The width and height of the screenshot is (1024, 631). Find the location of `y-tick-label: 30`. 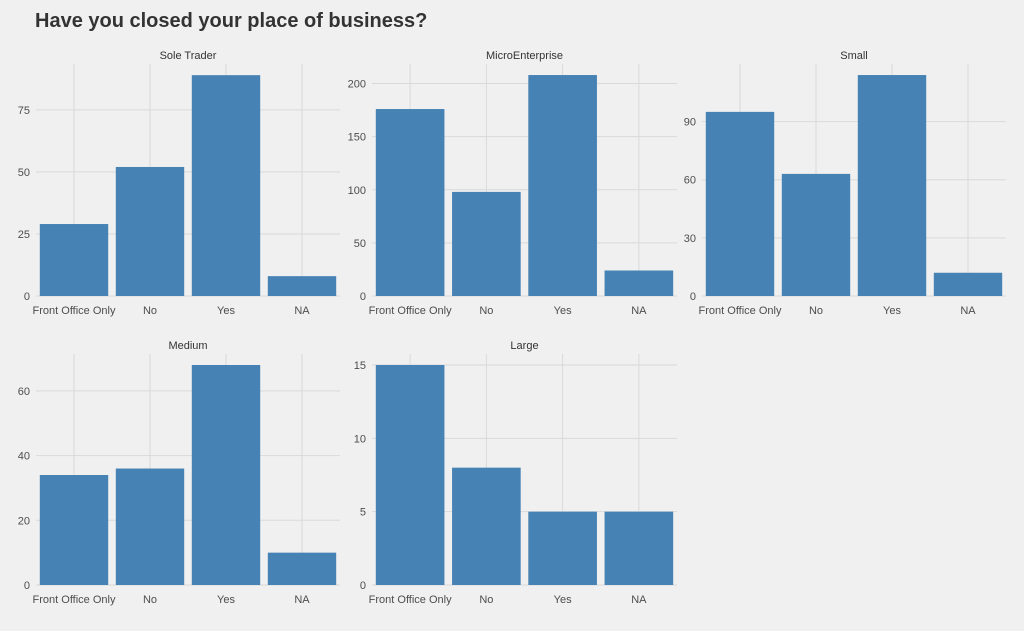

y-tick-label: 30 is located at coordinates (690, 239).